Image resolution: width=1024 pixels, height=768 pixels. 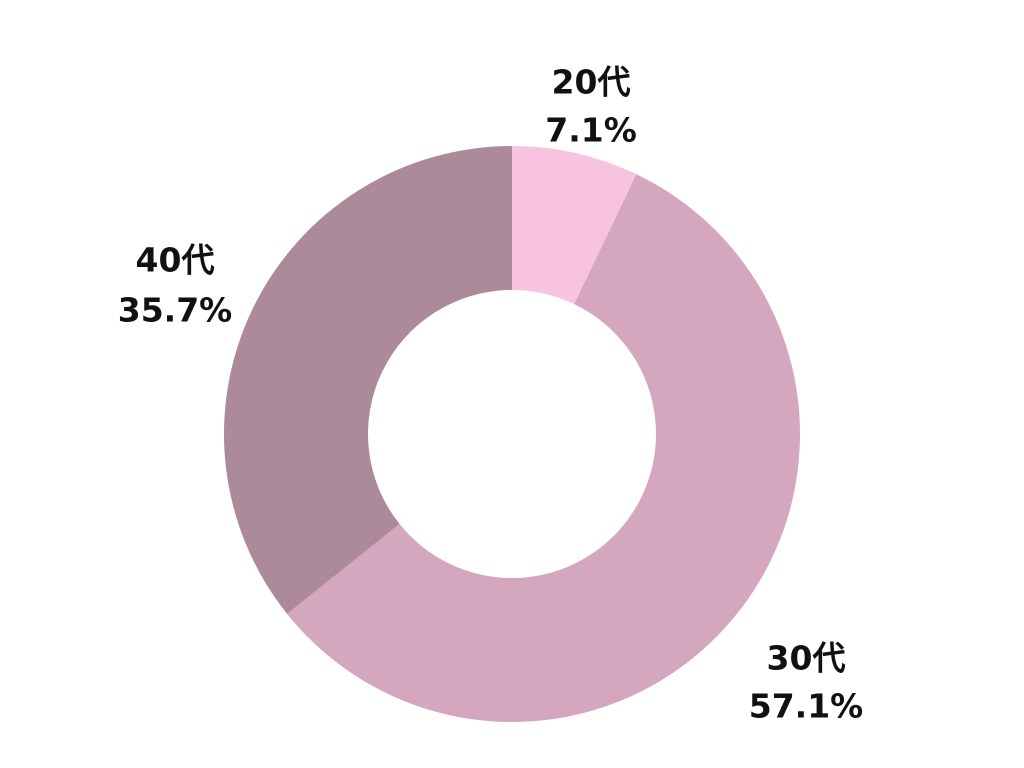 I want to click on slice-category-label: 40代, so click(x=175, y=260).